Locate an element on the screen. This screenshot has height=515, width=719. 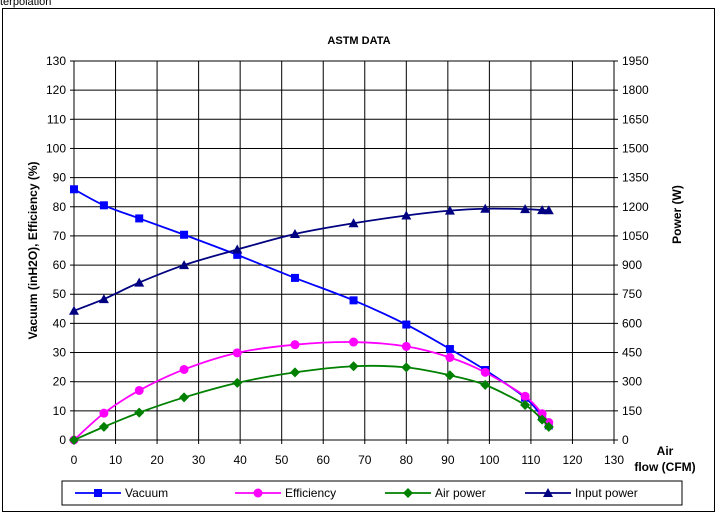
x-tick-label: 60 is located at coordinates (324, 460).